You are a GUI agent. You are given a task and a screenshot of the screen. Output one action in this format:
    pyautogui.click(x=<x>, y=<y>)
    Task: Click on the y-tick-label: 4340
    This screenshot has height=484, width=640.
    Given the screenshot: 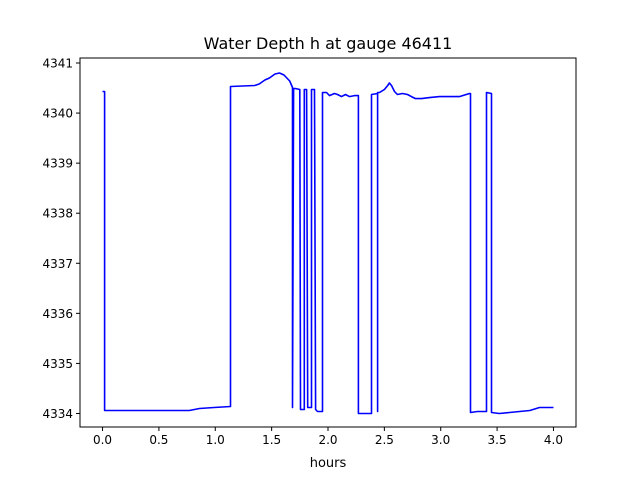 What is the action you would take?
    pyautogui.click(x=57, y=114)
    